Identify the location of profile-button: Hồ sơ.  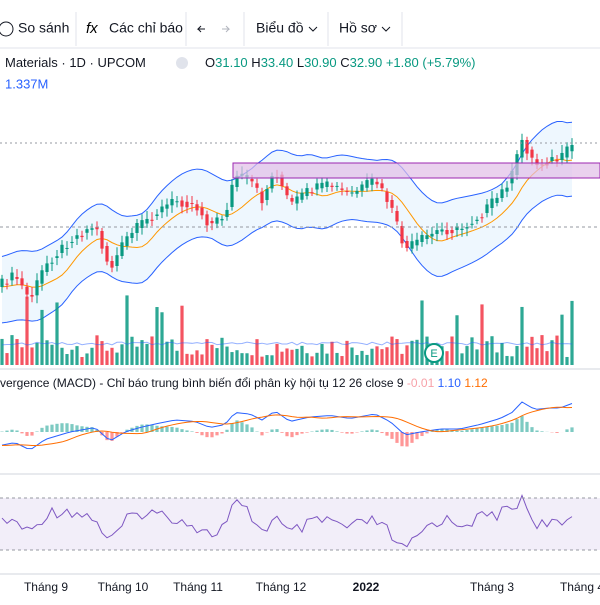
(358, 28).